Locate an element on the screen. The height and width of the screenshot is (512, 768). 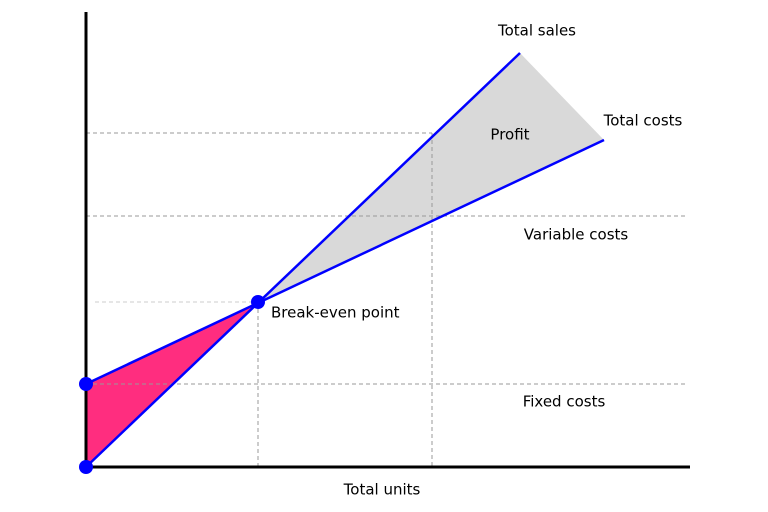
label: Total costs is located at coordinates (643, 121).